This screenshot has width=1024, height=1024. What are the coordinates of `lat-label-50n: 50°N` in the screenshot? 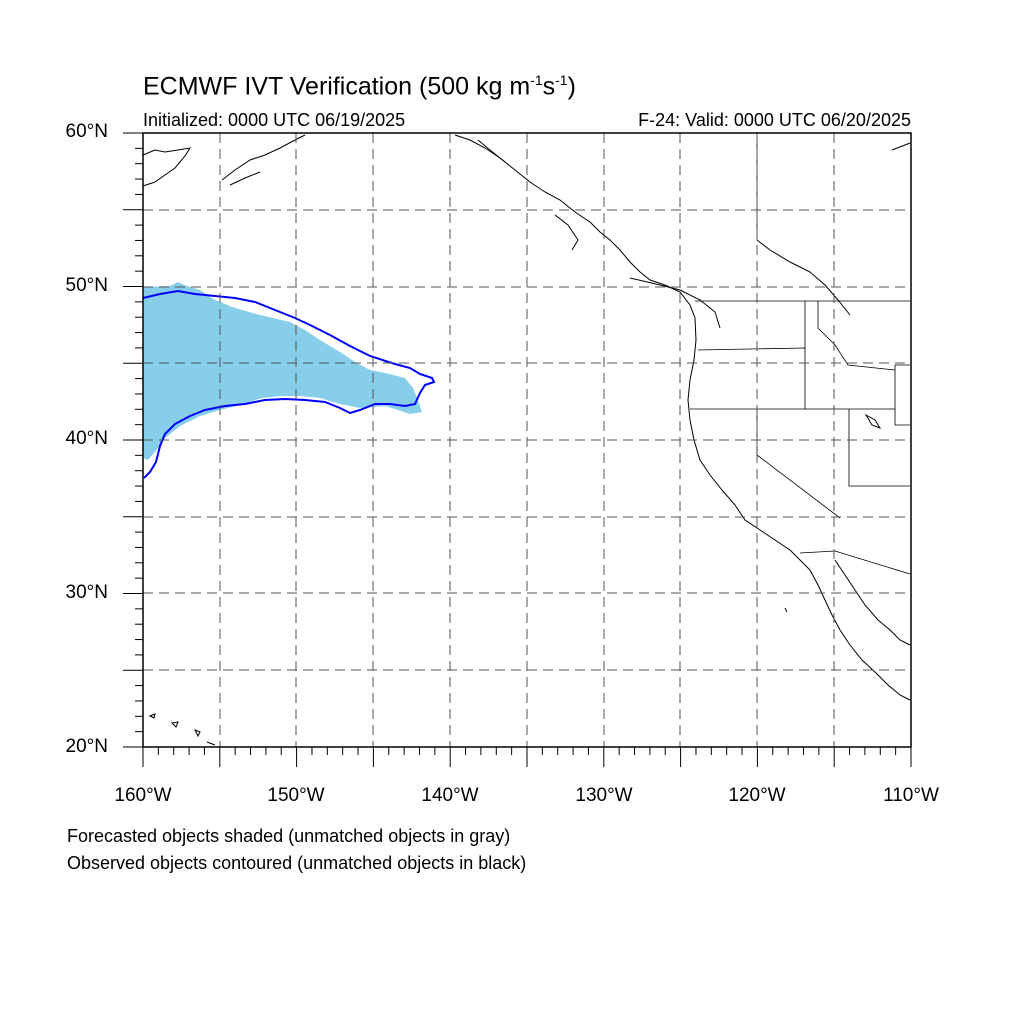 It's located at (86, 285).